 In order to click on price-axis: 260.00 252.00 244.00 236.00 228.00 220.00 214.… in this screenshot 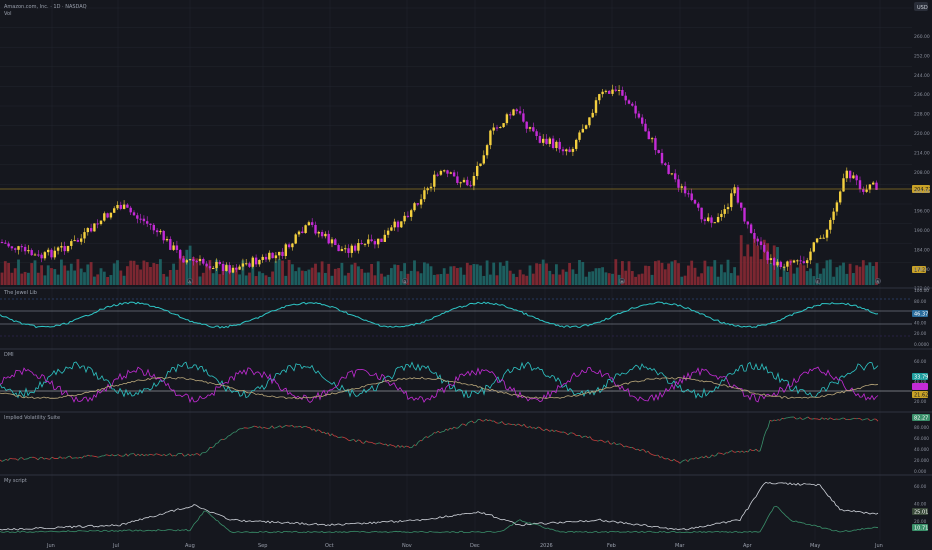, I will do `click(922, 163)`.